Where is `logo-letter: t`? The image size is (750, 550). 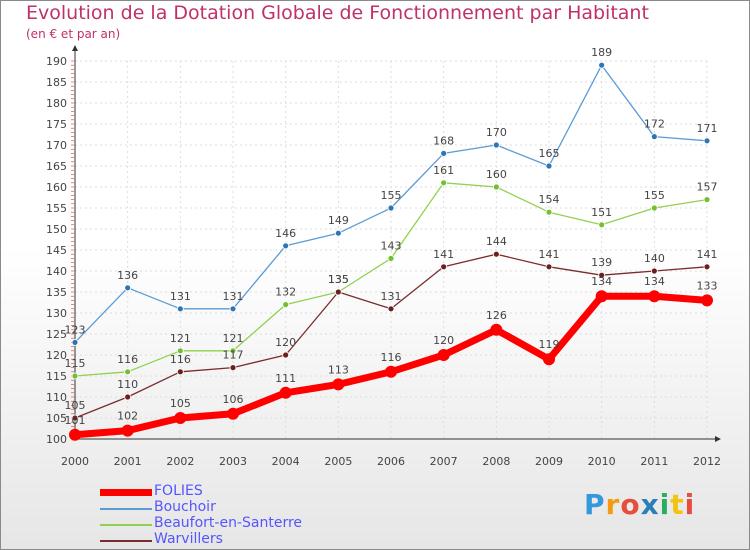 logo-letter: t is located at coordinates (677, 504).